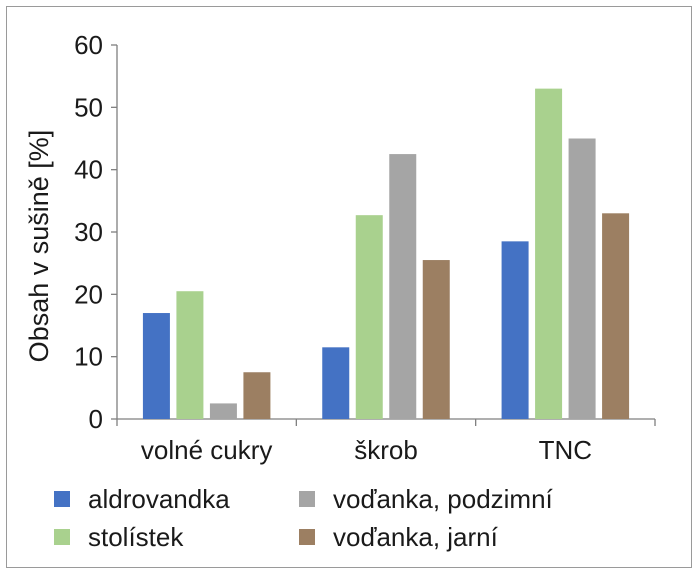  I want to click on y-tick-label: 50, so click(88, 107).